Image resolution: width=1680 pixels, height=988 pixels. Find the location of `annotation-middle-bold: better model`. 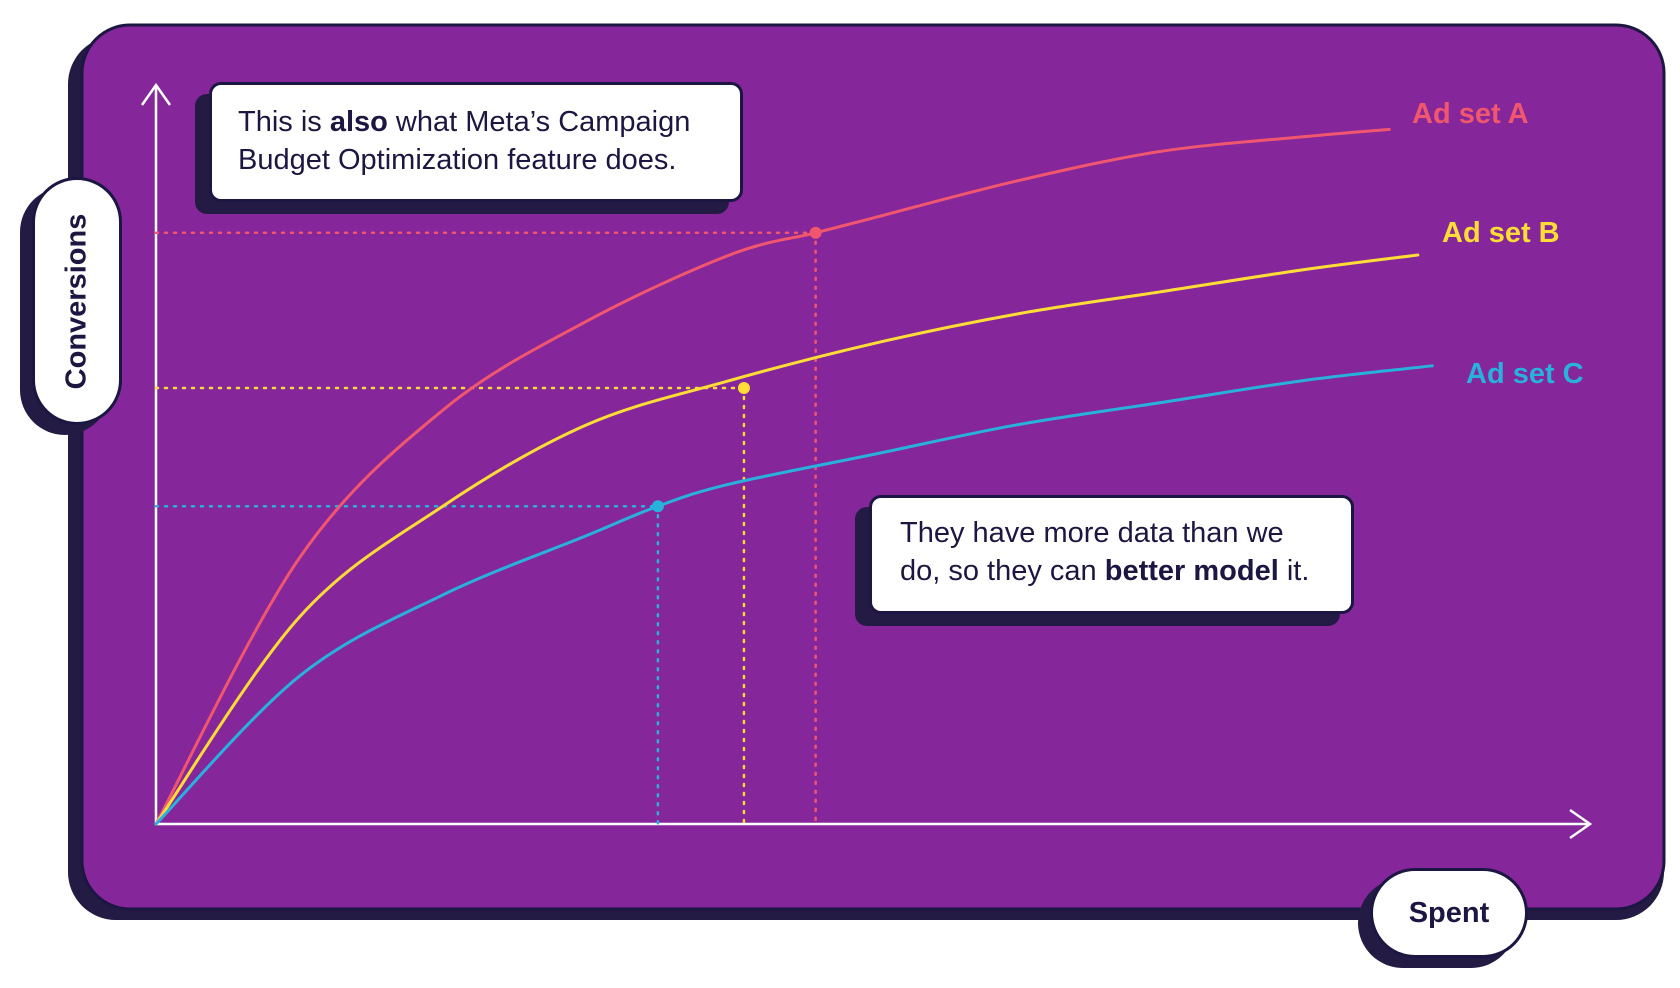

annotation-middle-bold: better model is located at coordinates (1191, 571).